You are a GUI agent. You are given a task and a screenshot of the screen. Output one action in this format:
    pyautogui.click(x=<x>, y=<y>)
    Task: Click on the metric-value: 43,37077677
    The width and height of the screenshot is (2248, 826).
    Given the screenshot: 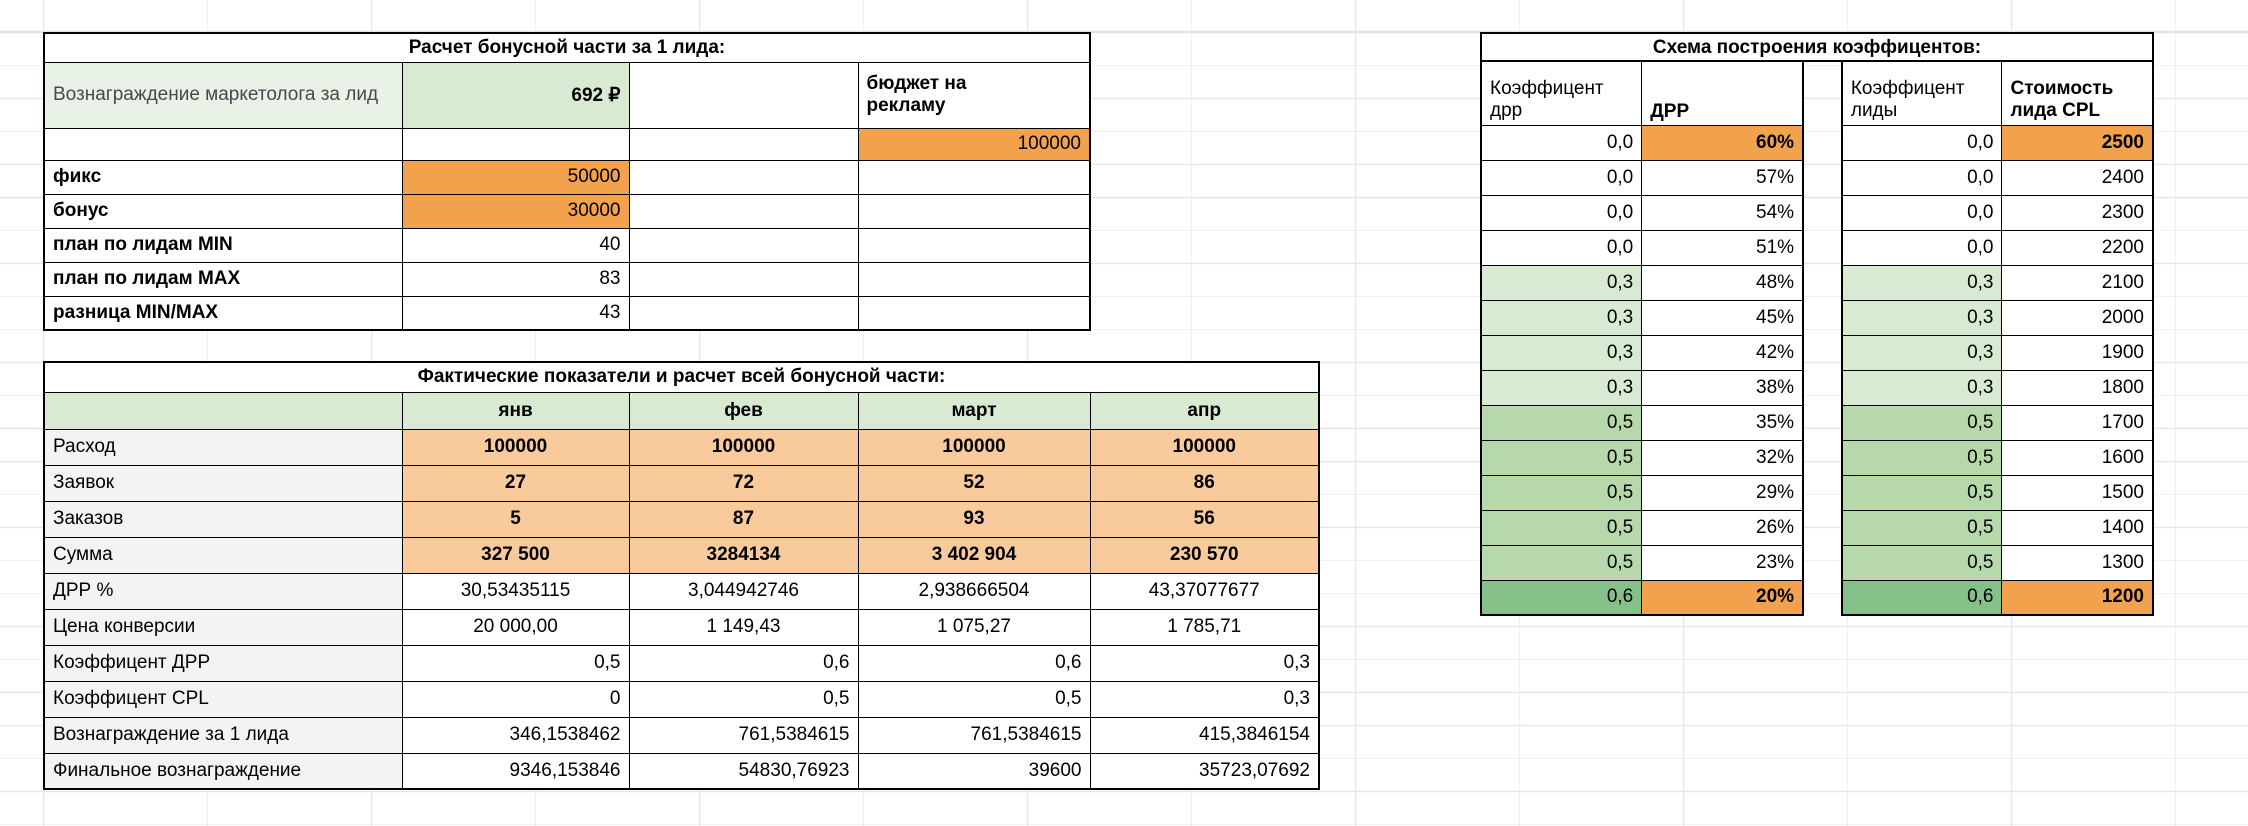 What is the action you would take?
    pyautogui.click(x=1204, y=591)
    